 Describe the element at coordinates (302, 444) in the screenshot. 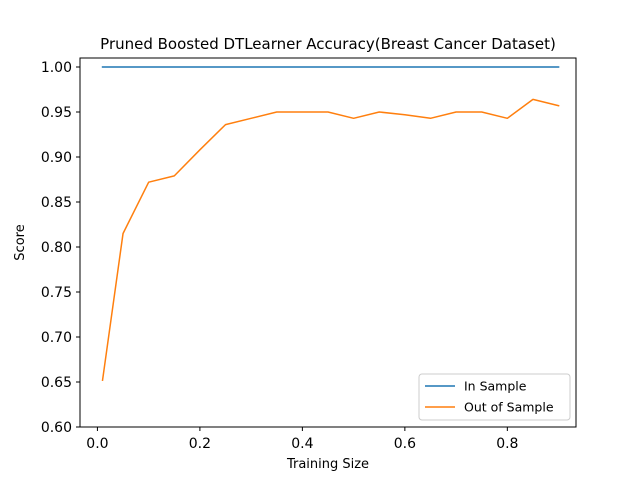

I see `x-tick-label: 0.4` at that location.